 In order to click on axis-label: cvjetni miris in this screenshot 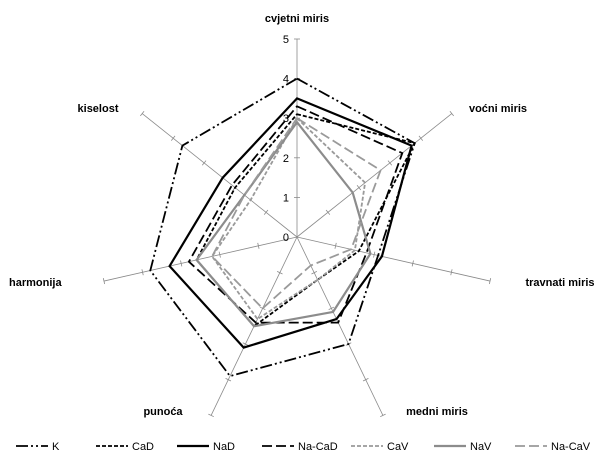, I will do `click(297, 19)`.